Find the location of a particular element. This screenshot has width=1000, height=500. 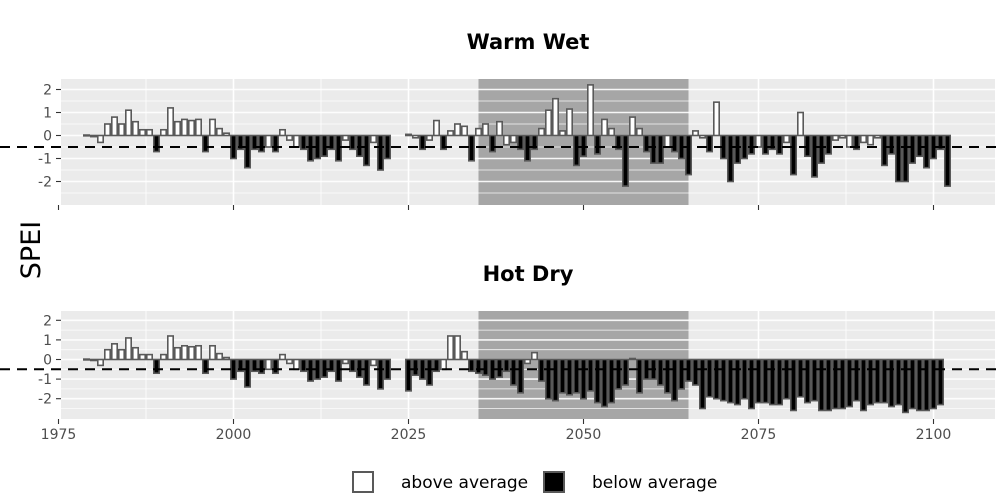

bar-2035 is located at coordinates (478, 132).